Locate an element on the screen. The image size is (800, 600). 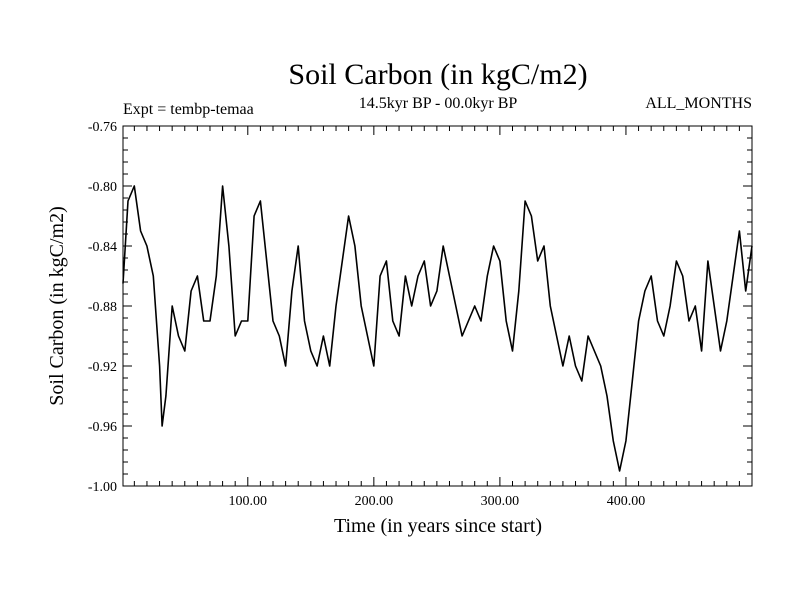
y-tick-label: -0.84 is located at coordinates (102, 247).